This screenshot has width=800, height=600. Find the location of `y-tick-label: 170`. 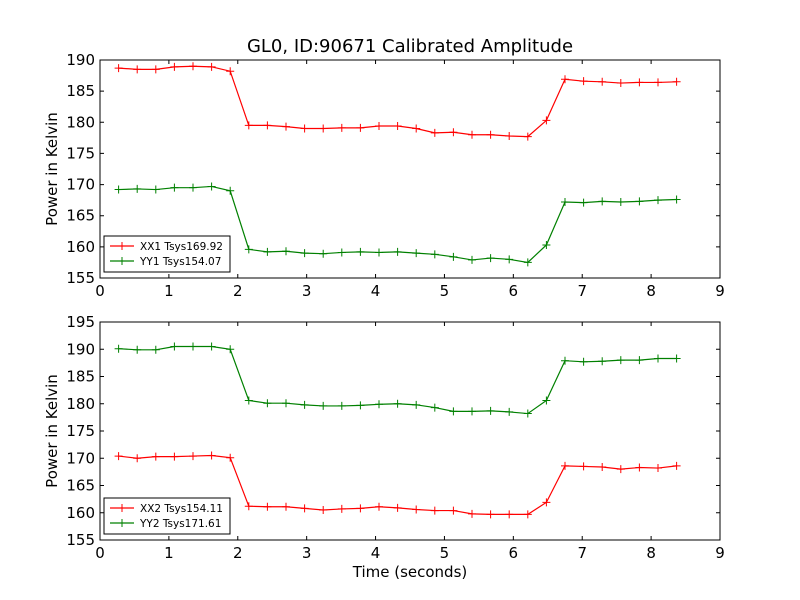

y-tick-label: 170 is located at coordinates (80, 458).